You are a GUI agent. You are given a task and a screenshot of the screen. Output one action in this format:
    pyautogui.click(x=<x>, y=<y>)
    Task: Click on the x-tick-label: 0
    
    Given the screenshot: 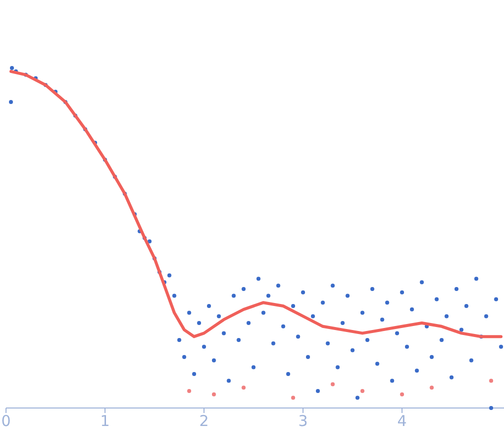 What is the action you would take?
    pyautogui.click(x=6, y=421)
    